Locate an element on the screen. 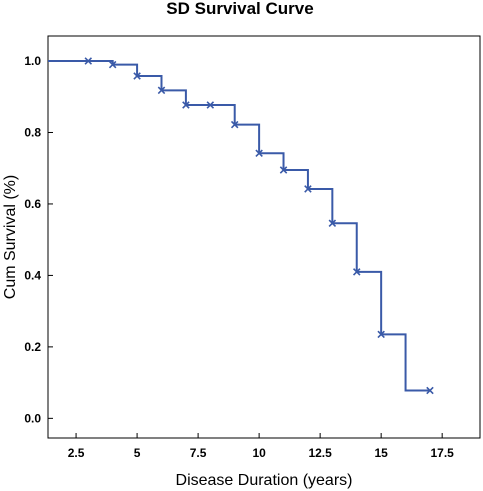 Image resolution: width=483 pixels, height=491 pixels. x-tick-label: 5 is located at coordinates (137, 453).